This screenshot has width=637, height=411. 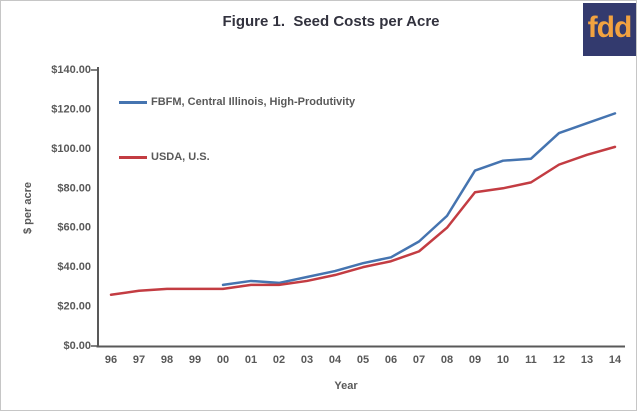 I want to click on fbfm-line-sample, so click(x=133, y=102).